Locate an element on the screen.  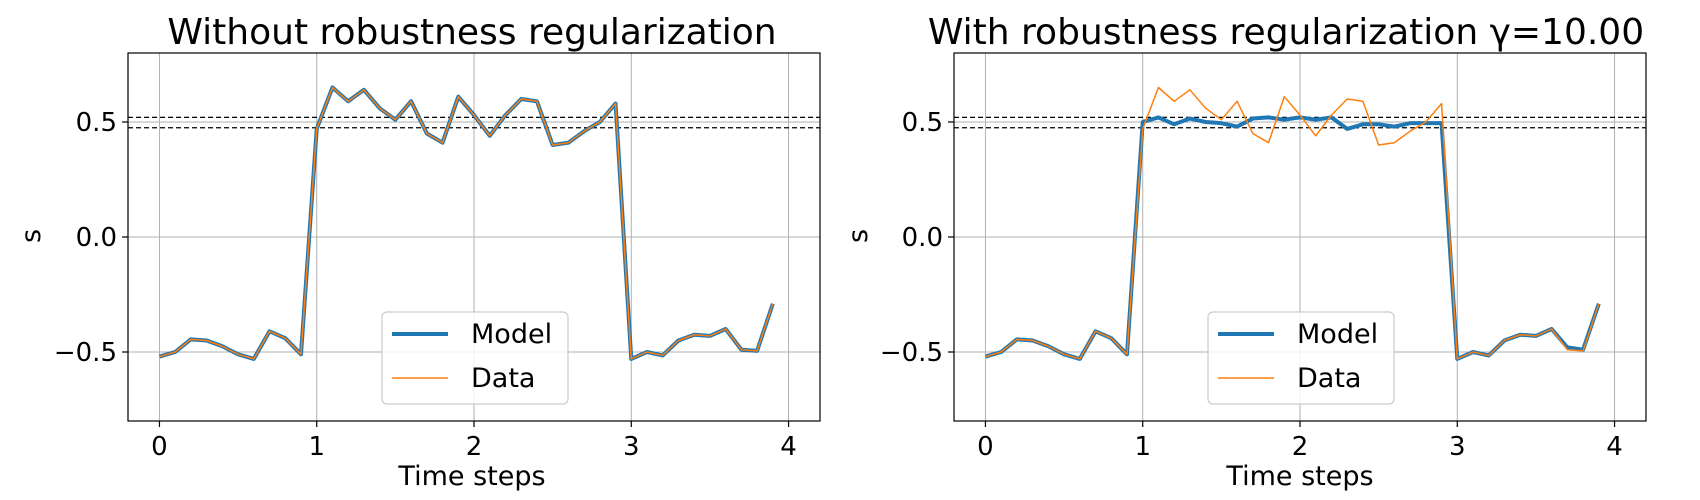
right-xtick-label-2: 2 is located at coordinates (1300, 447).